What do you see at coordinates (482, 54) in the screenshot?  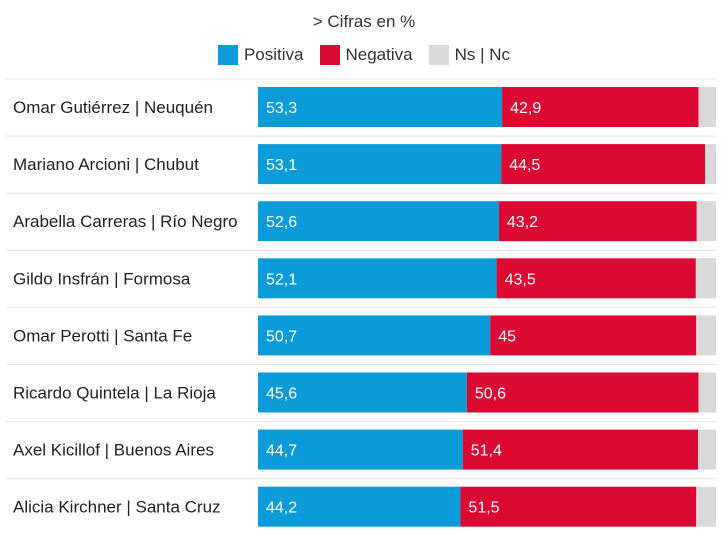 I see `legend-label-nsnc: Ns | Nc` at bounding box center [482, 54].